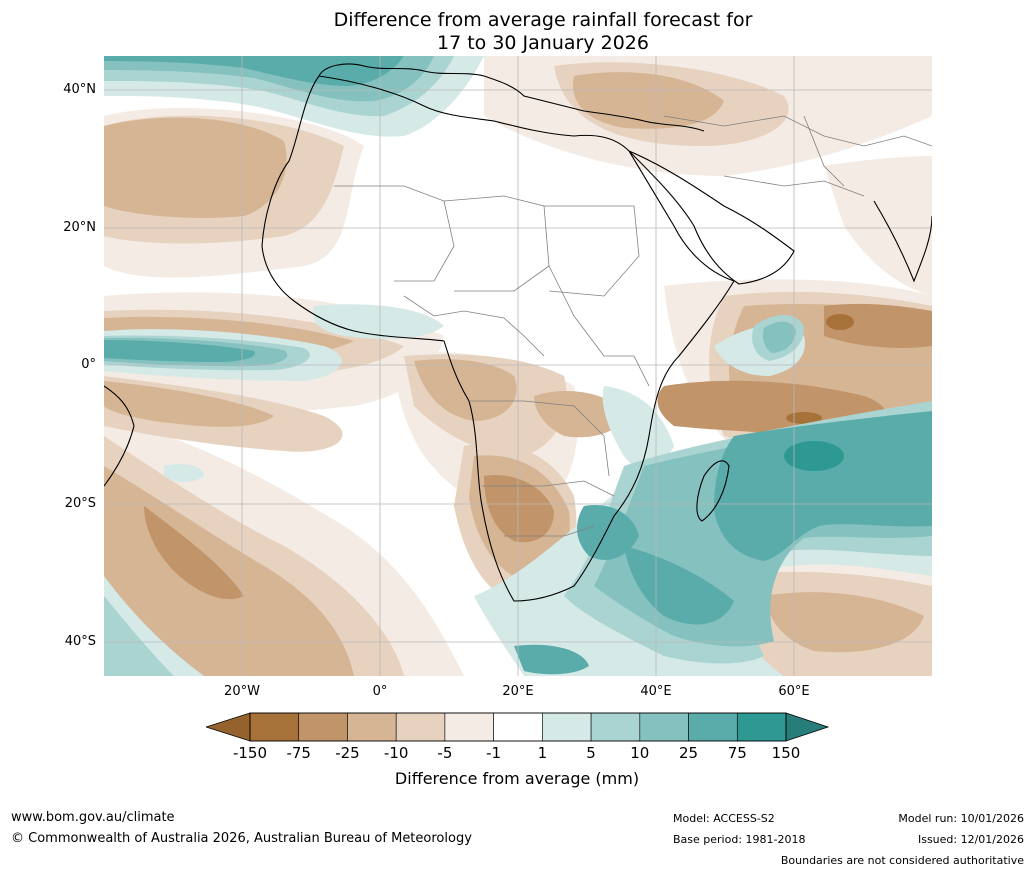 The height and width of the screenshot is (873, 1035). What do you see at coordinates (591, 753) in the screenshot?
I see `legend-tick-label: 5` at bounding box center [591, 753].